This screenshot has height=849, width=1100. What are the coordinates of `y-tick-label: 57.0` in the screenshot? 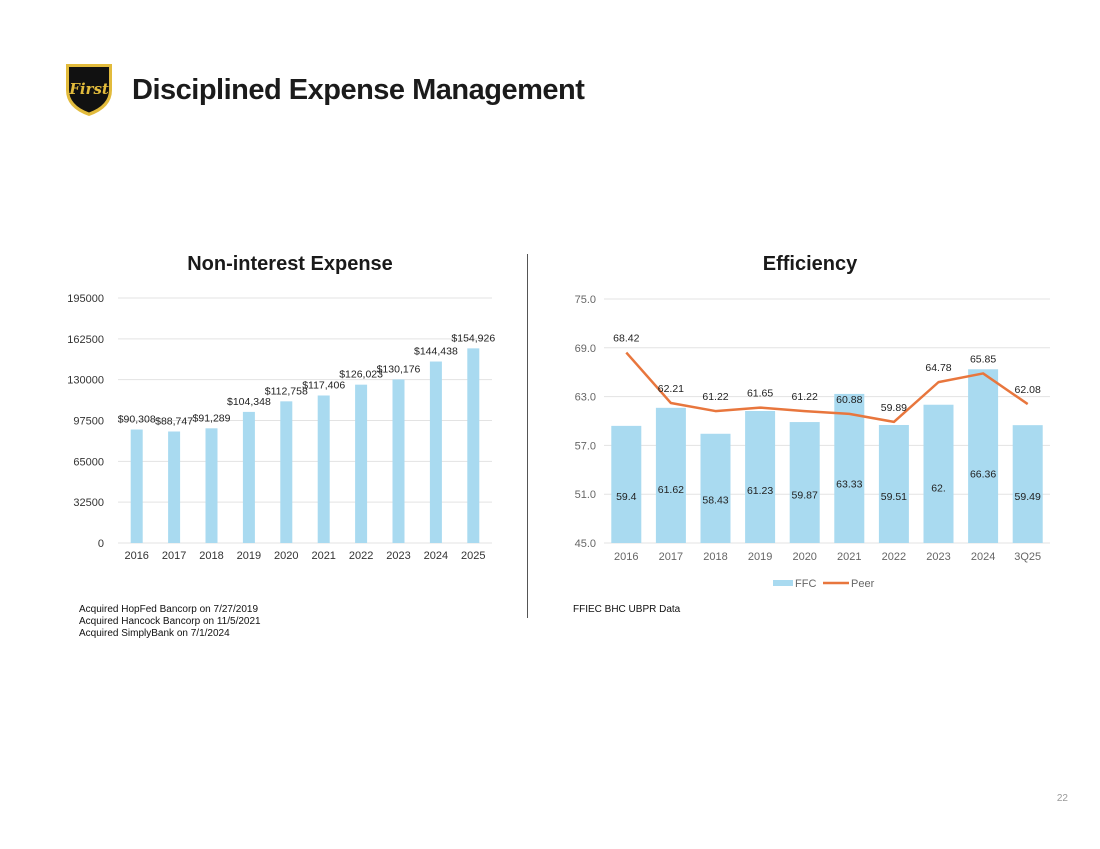 It's located at (585, 446).